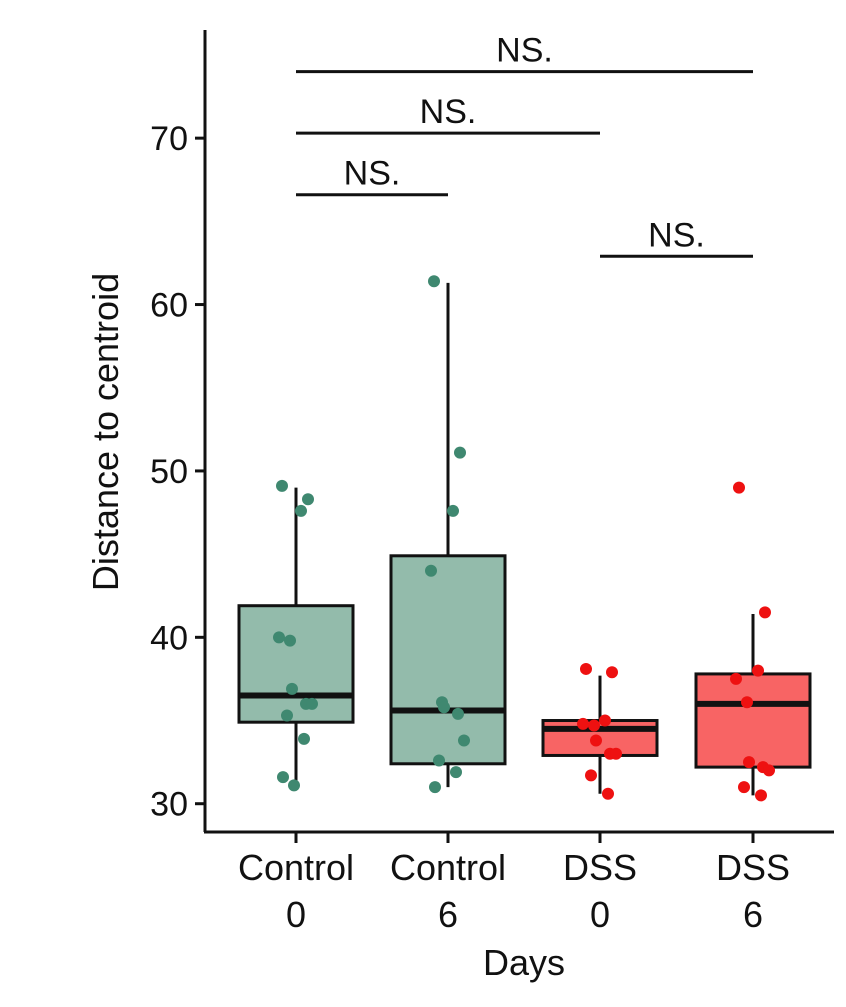 The image size is (846, 1007). I want to click on y-tick-label: 40, so click(169, 638).